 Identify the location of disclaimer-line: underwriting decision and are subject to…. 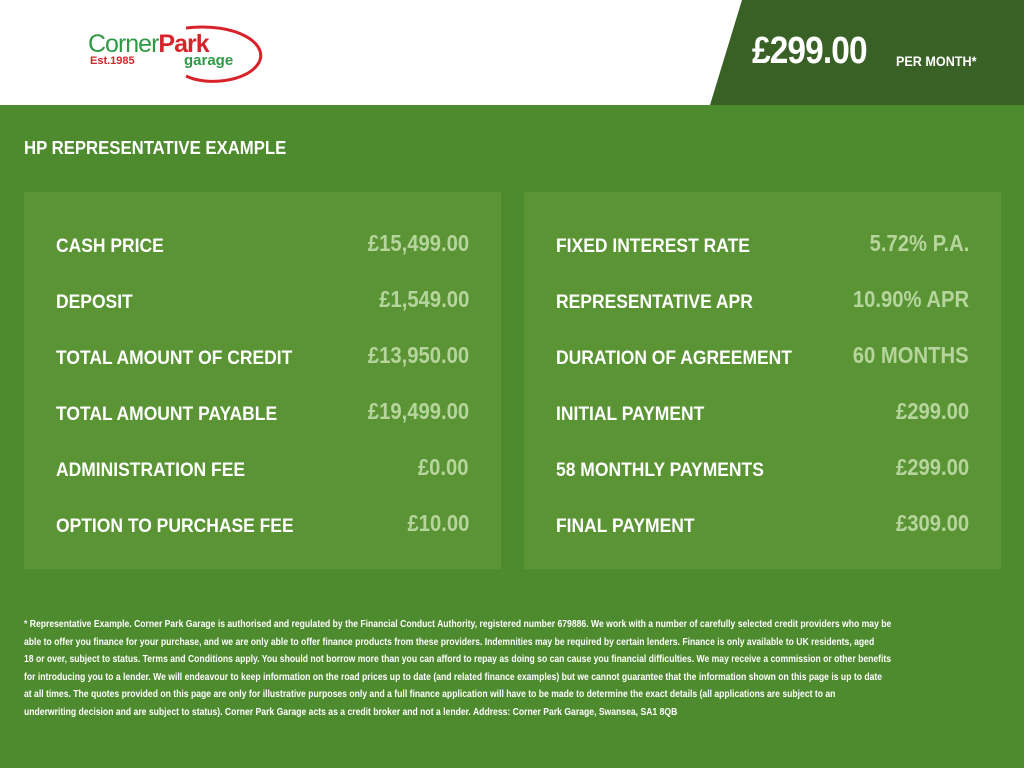
(351, 711).